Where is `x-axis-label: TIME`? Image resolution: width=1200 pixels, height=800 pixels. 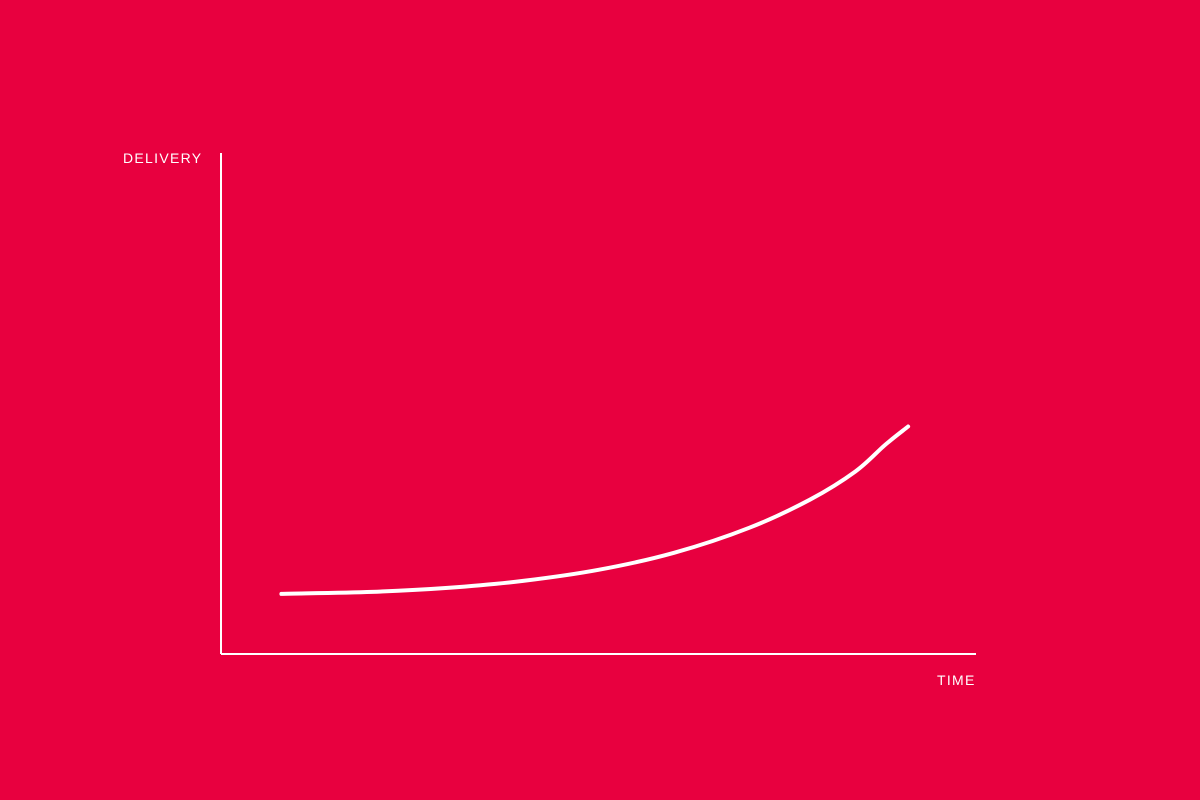 x-axis-label: TIME is located at coordinates (956, 680).